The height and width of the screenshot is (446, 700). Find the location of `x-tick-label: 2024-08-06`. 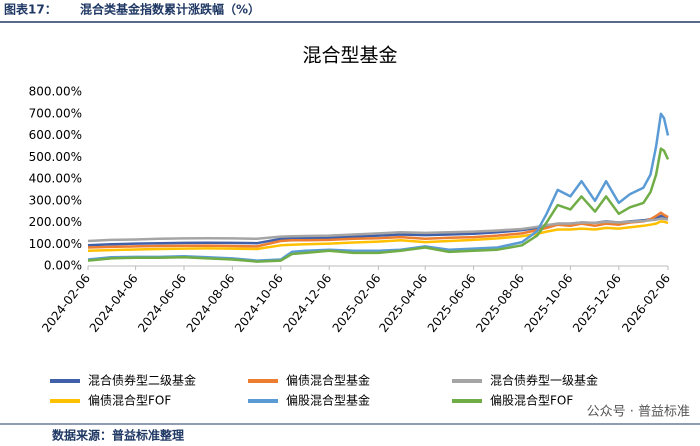

x-tick-label: 2024-08-06 is located at coordinates (211, 303).